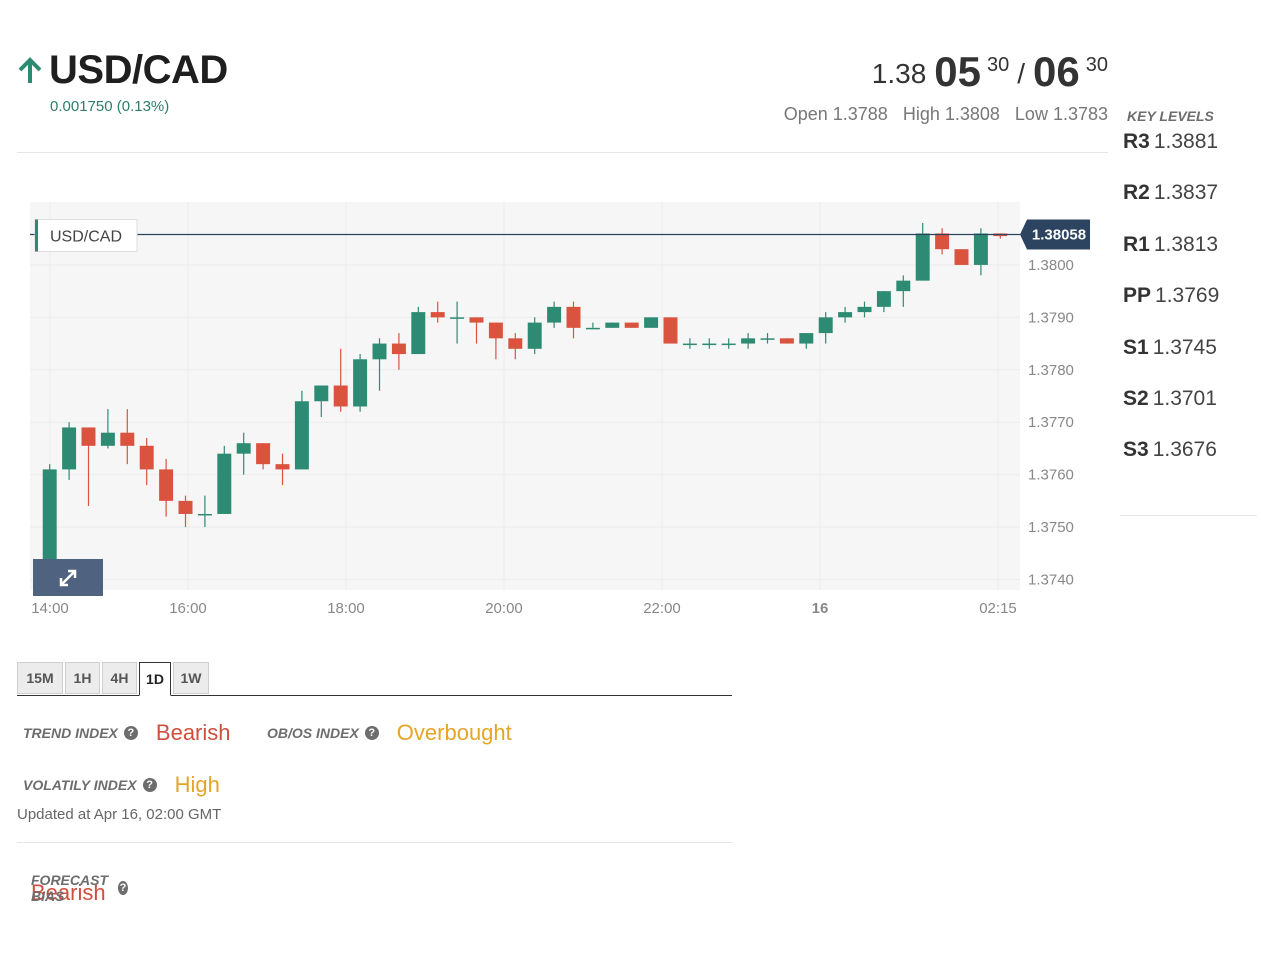  I want to click on y-tick-label: 1.3760, so click(1051, 475).